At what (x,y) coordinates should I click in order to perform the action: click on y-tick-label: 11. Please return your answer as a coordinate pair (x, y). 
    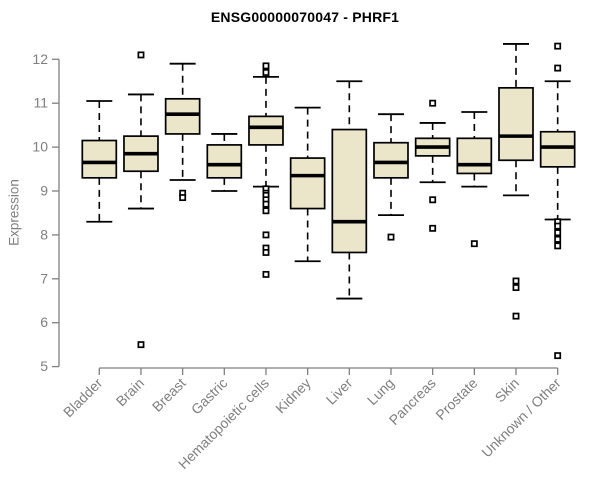
    Looking at the image, I should click on (40, 103).